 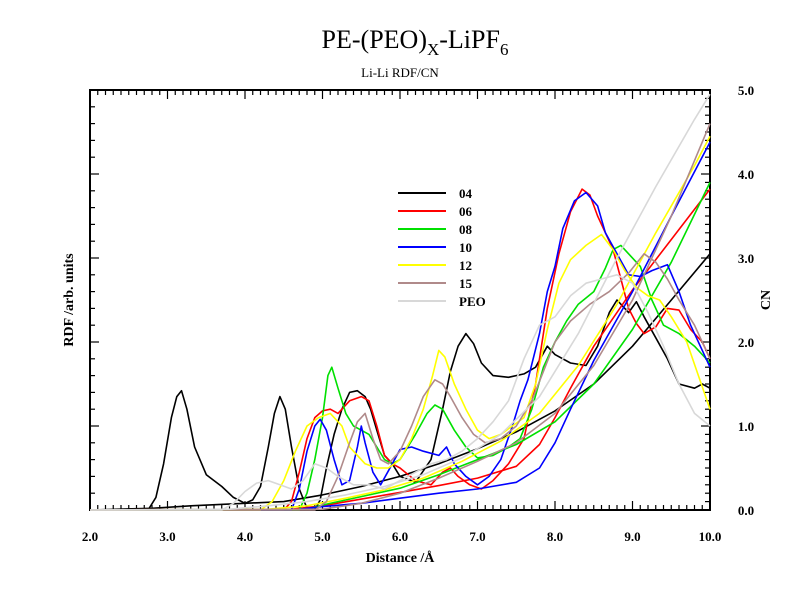 What do you see at coordinates (632, 536) in the screenshot?
I see `x-tick-label: 9.0` at bounding box center [632, 536].